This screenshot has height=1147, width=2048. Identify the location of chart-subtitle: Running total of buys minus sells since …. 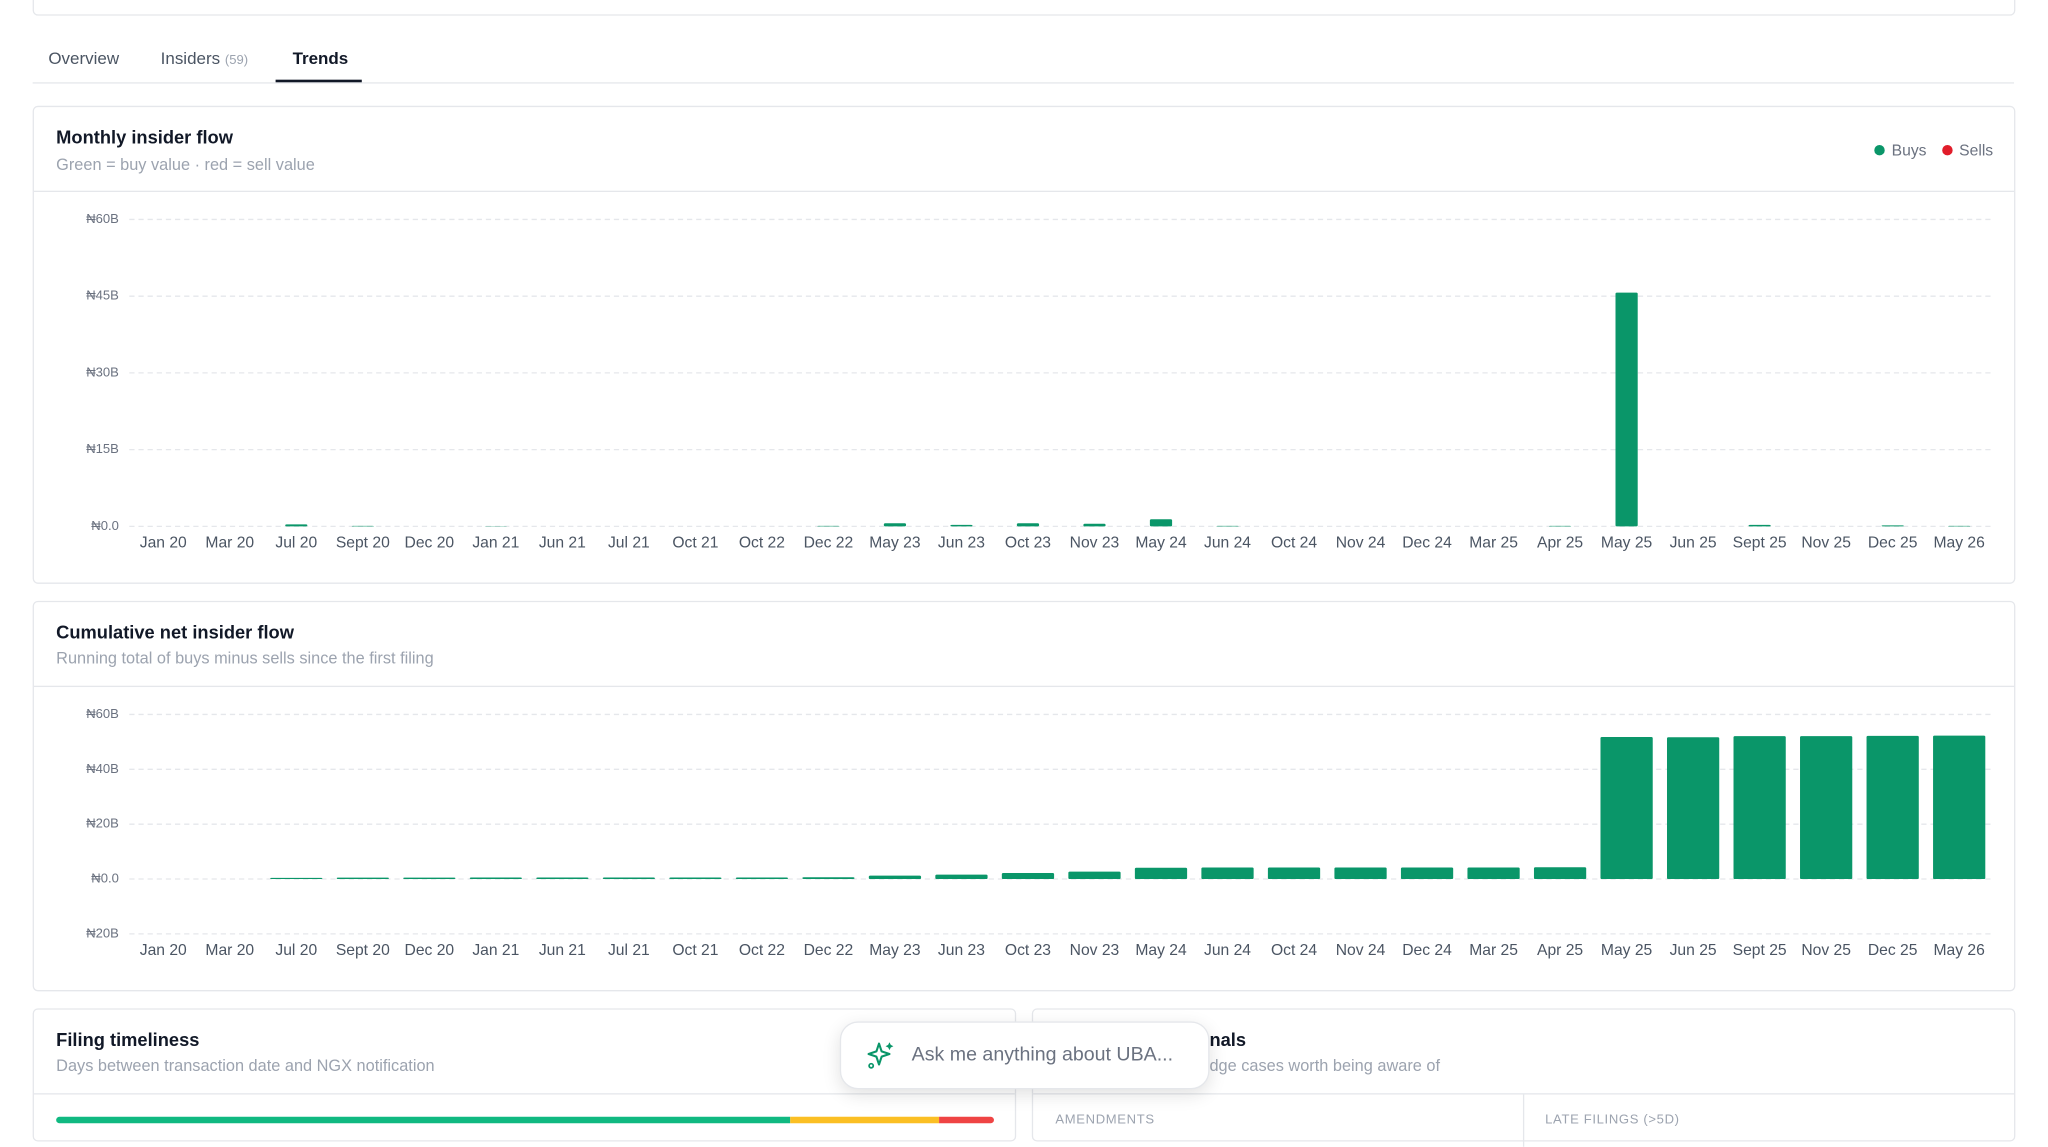
(245, 658).